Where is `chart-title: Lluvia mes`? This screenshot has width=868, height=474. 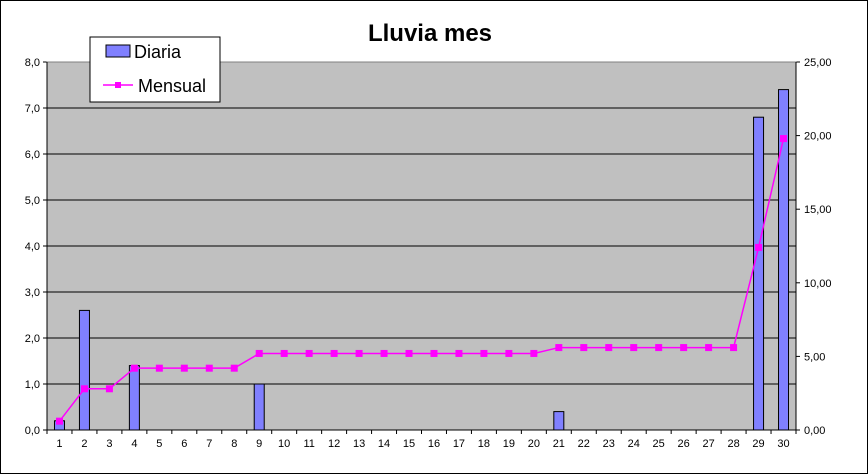 chart-title: Lluvia mes is located at coordinates (430, 33).